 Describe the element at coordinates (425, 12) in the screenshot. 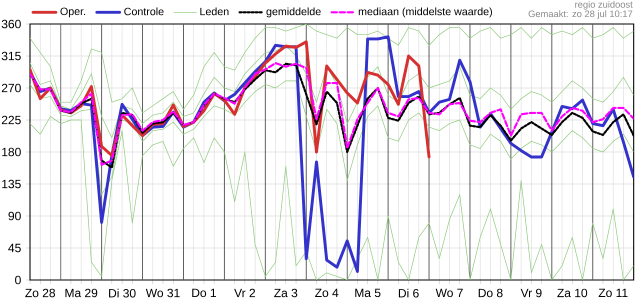

I see `legend-label: mediaan (middelste waarde)` at that location.